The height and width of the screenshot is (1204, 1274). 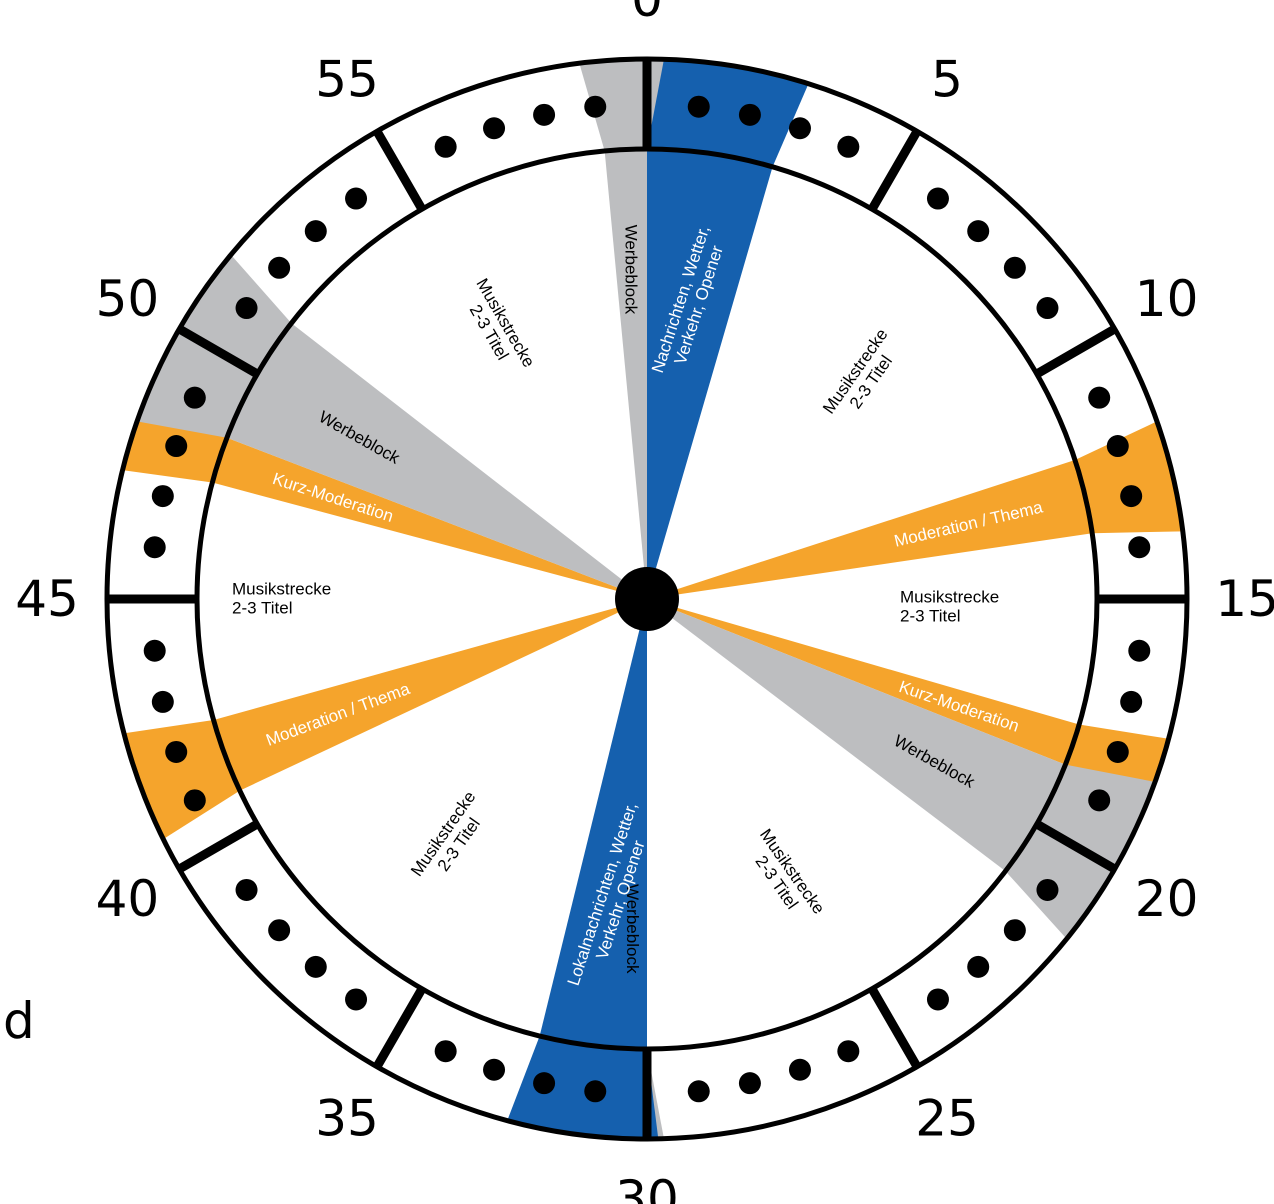 I want to click on minute-label-15: 15, so click(x=1244, y=599).